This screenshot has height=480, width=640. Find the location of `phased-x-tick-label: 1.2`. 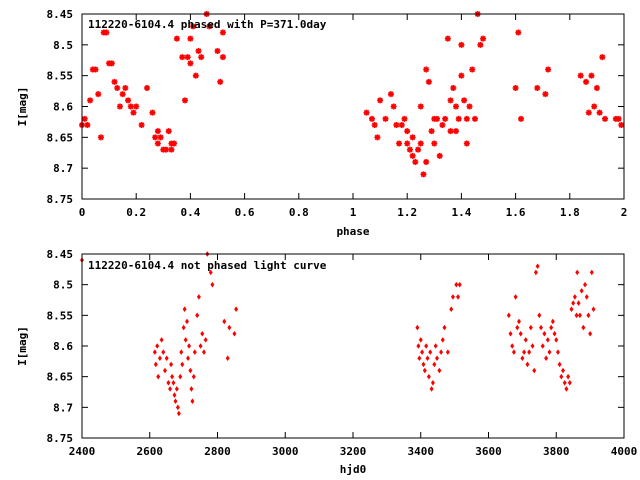

phased-x-tick-label: 1.2 is located at coordinates (407, 212).